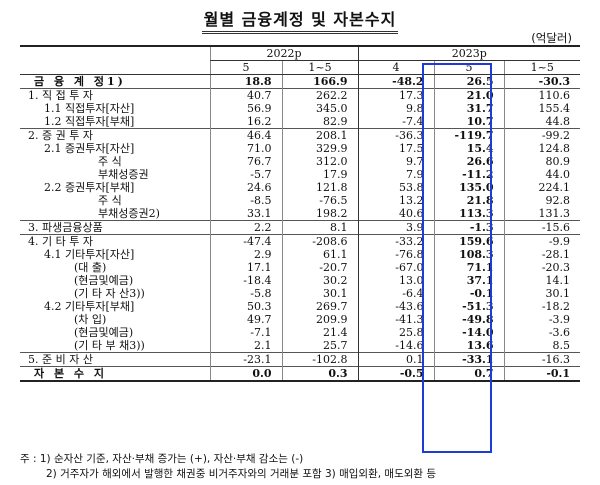 The width and height of the screenshot is (600, 485). What do you see at coordinates (245, 81) in the screenshot?
I see `value-cell: 18.8` at bounding box center [245, 81].